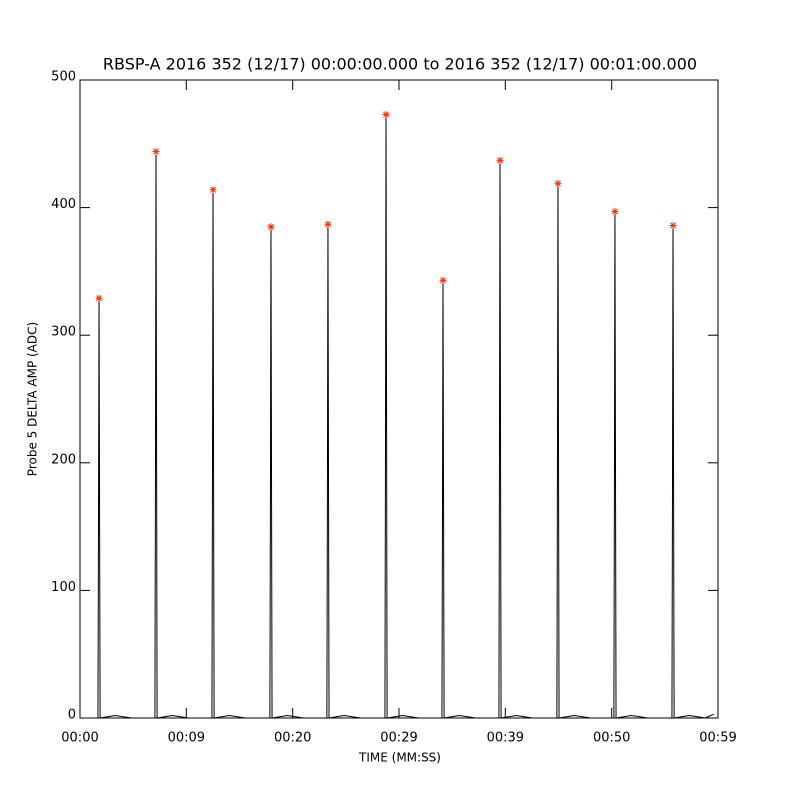  I want to click on y-tick-label: 200, so click(63, 459).